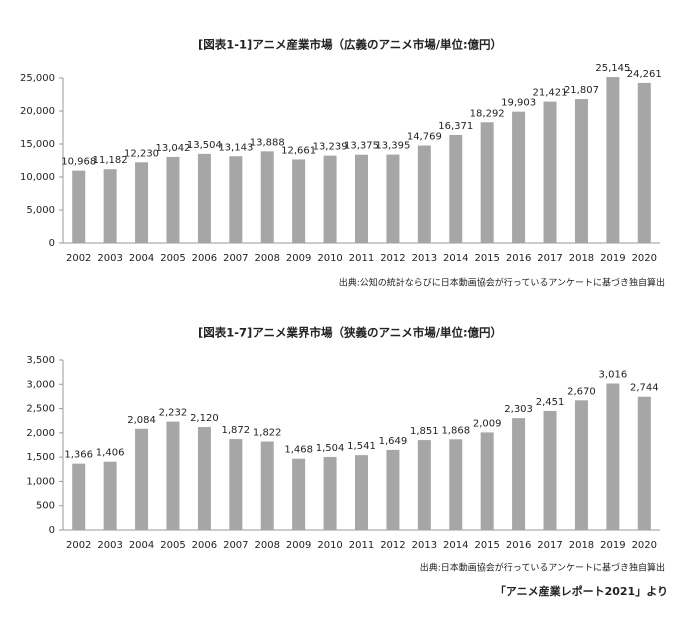  What do you see at coordinates (581, 591) in the screenshot?
I see `footer: 「アニメ産業レポート2021」より` at bounding box center [581, 591].